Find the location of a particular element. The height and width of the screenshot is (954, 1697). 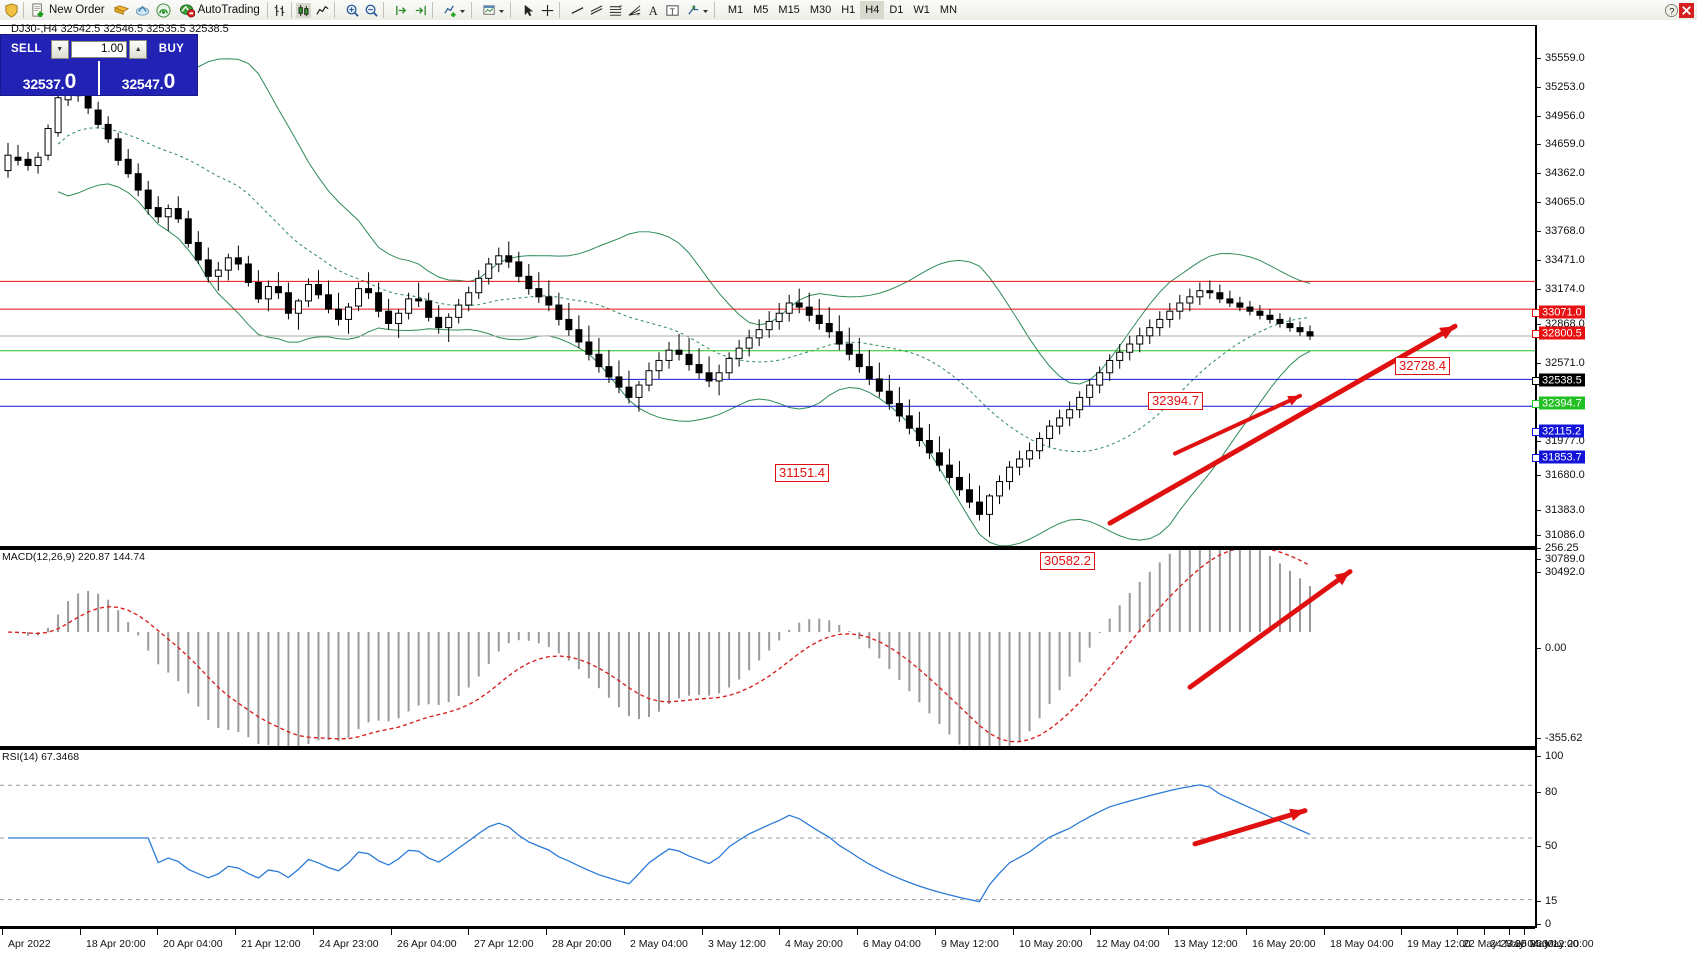

anno-32394: 32394.7 is located at coordinates (1175, 401).